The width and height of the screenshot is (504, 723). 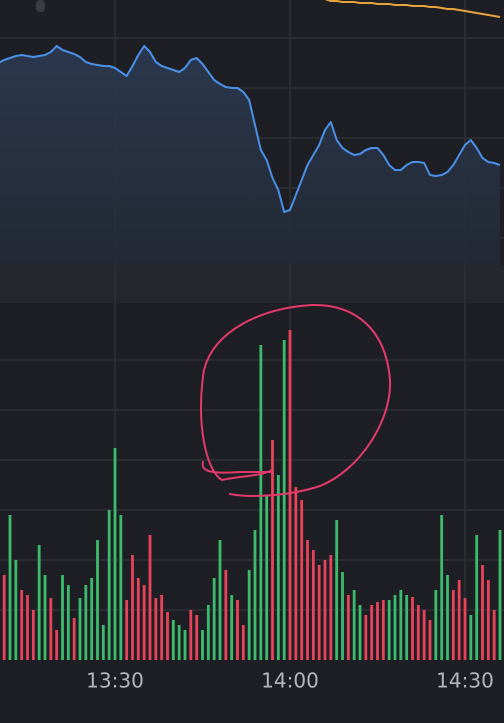 I want to click on separator-strip, so click(x=252, y=284).